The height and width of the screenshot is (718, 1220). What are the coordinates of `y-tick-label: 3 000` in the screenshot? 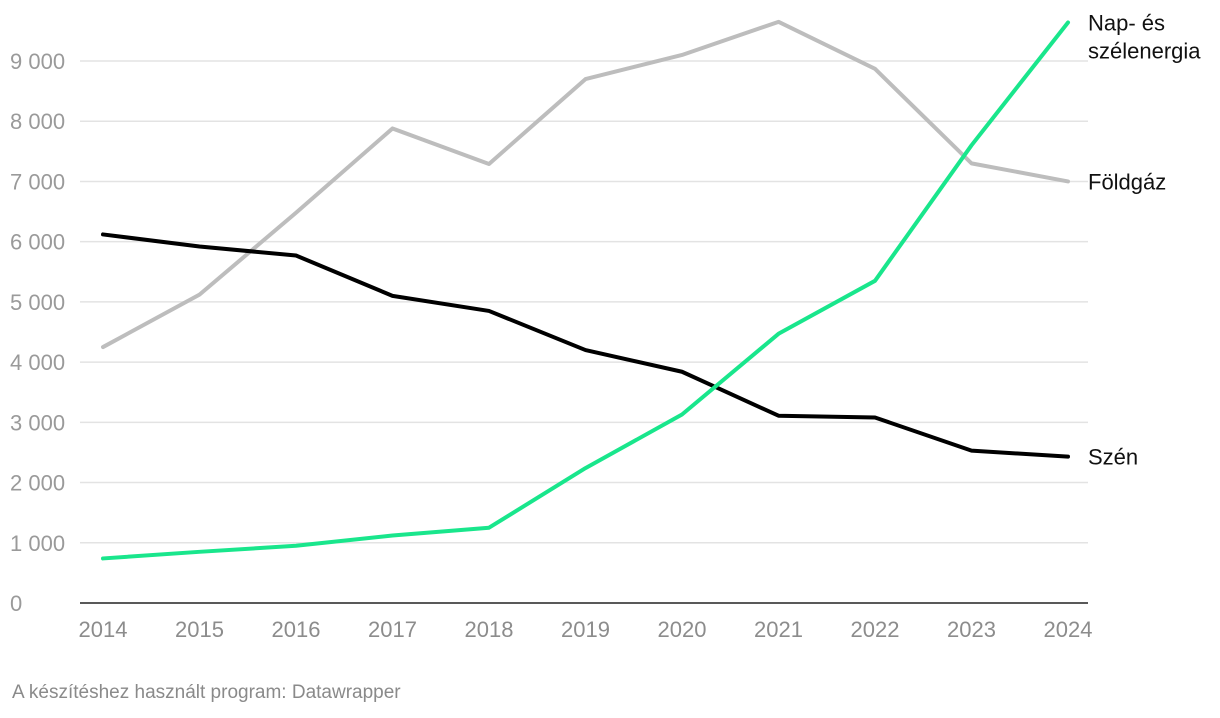 It's located at (37, 422).